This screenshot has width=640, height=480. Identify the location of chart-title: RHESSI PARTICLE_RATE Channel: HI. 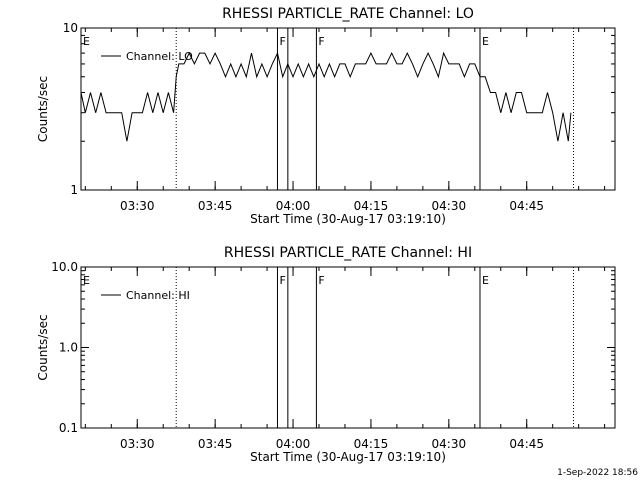
(348, 253).